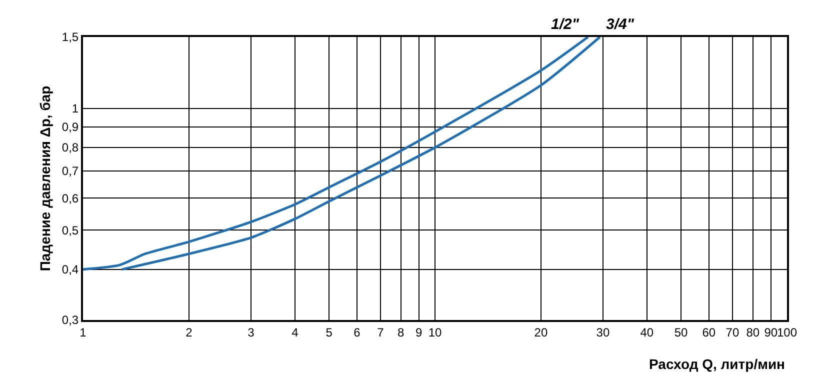  Describe the element at coordinates (541, 332) in the screenshot. I see `x-tick-label: 20` at that location.